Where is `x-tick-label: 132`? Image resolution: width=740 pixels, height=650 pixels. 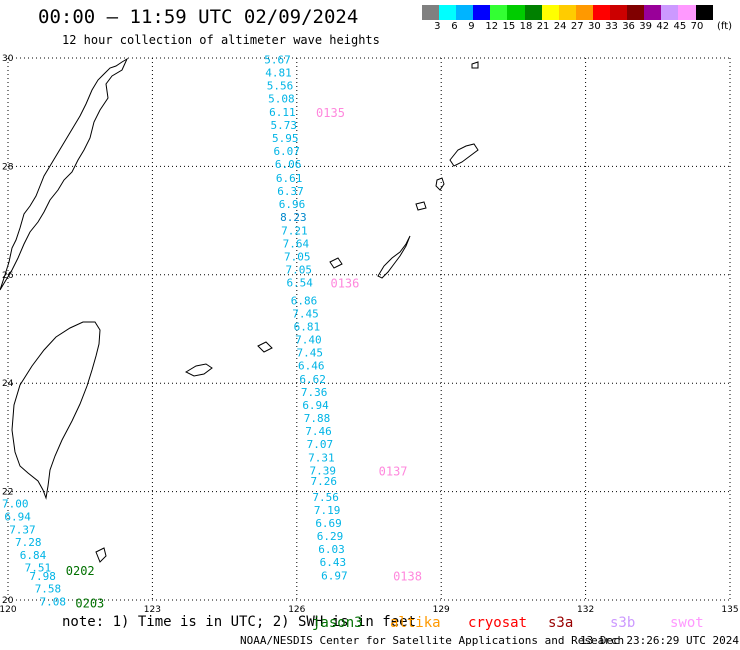 x-tick-label: 132 is located at coordinates (585, 610).